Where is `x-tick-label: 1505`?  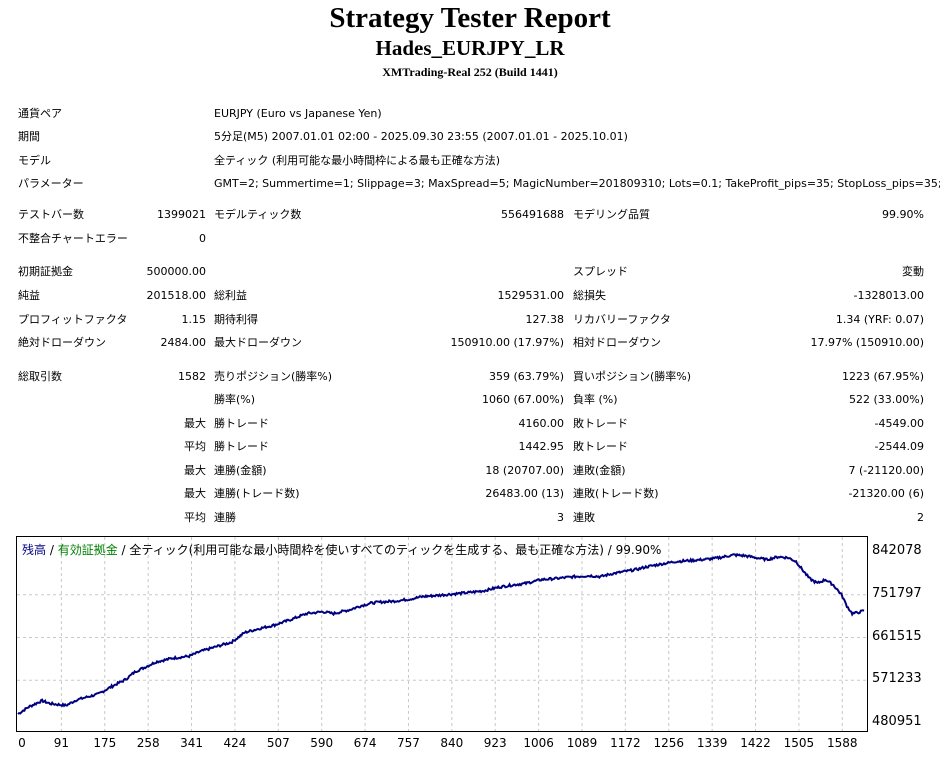
x-tick-label: 1505 is located at coordinates (799, 743).